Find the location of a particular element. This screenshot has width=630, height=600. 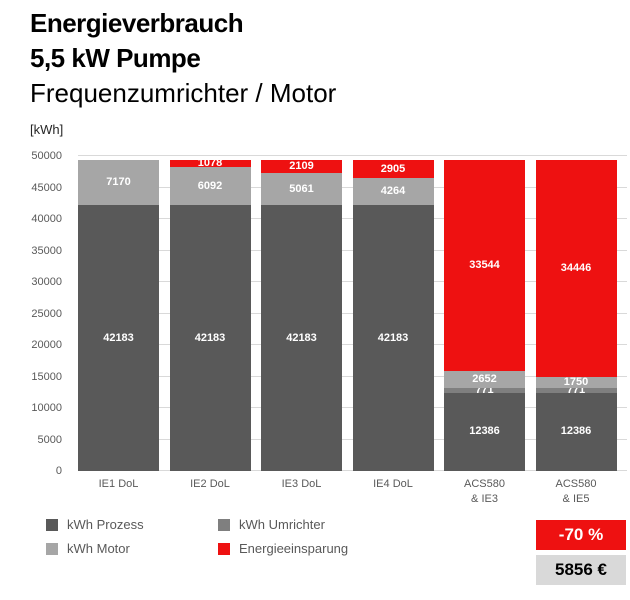

y-tick-label-5000: 5000 is located at coordinates (49, 439).